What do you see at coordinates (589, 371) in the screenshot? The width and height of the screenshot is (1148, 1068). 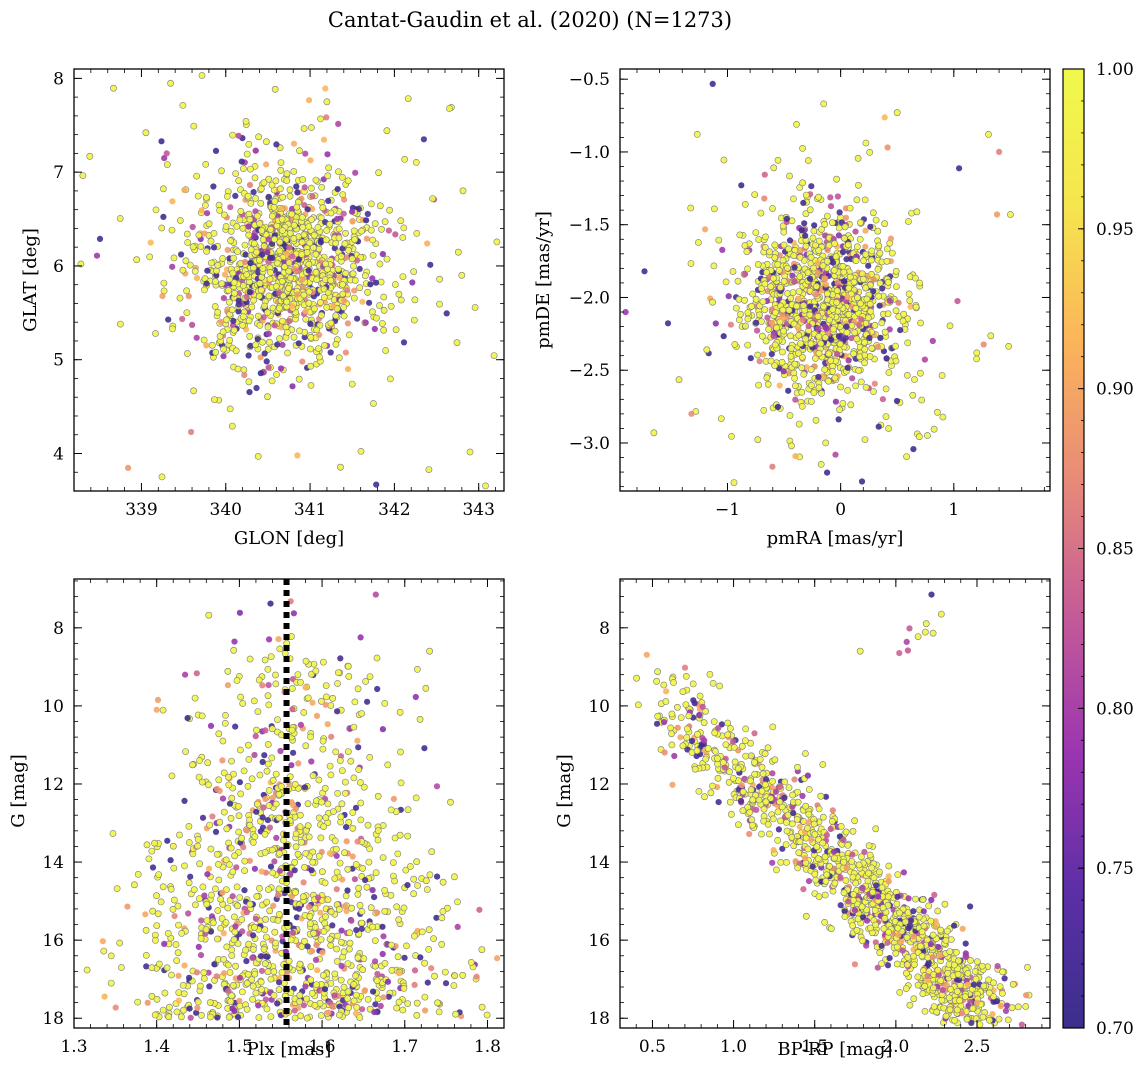 I see `y-tick-label: −2.5` at bounding box center [589, 371].